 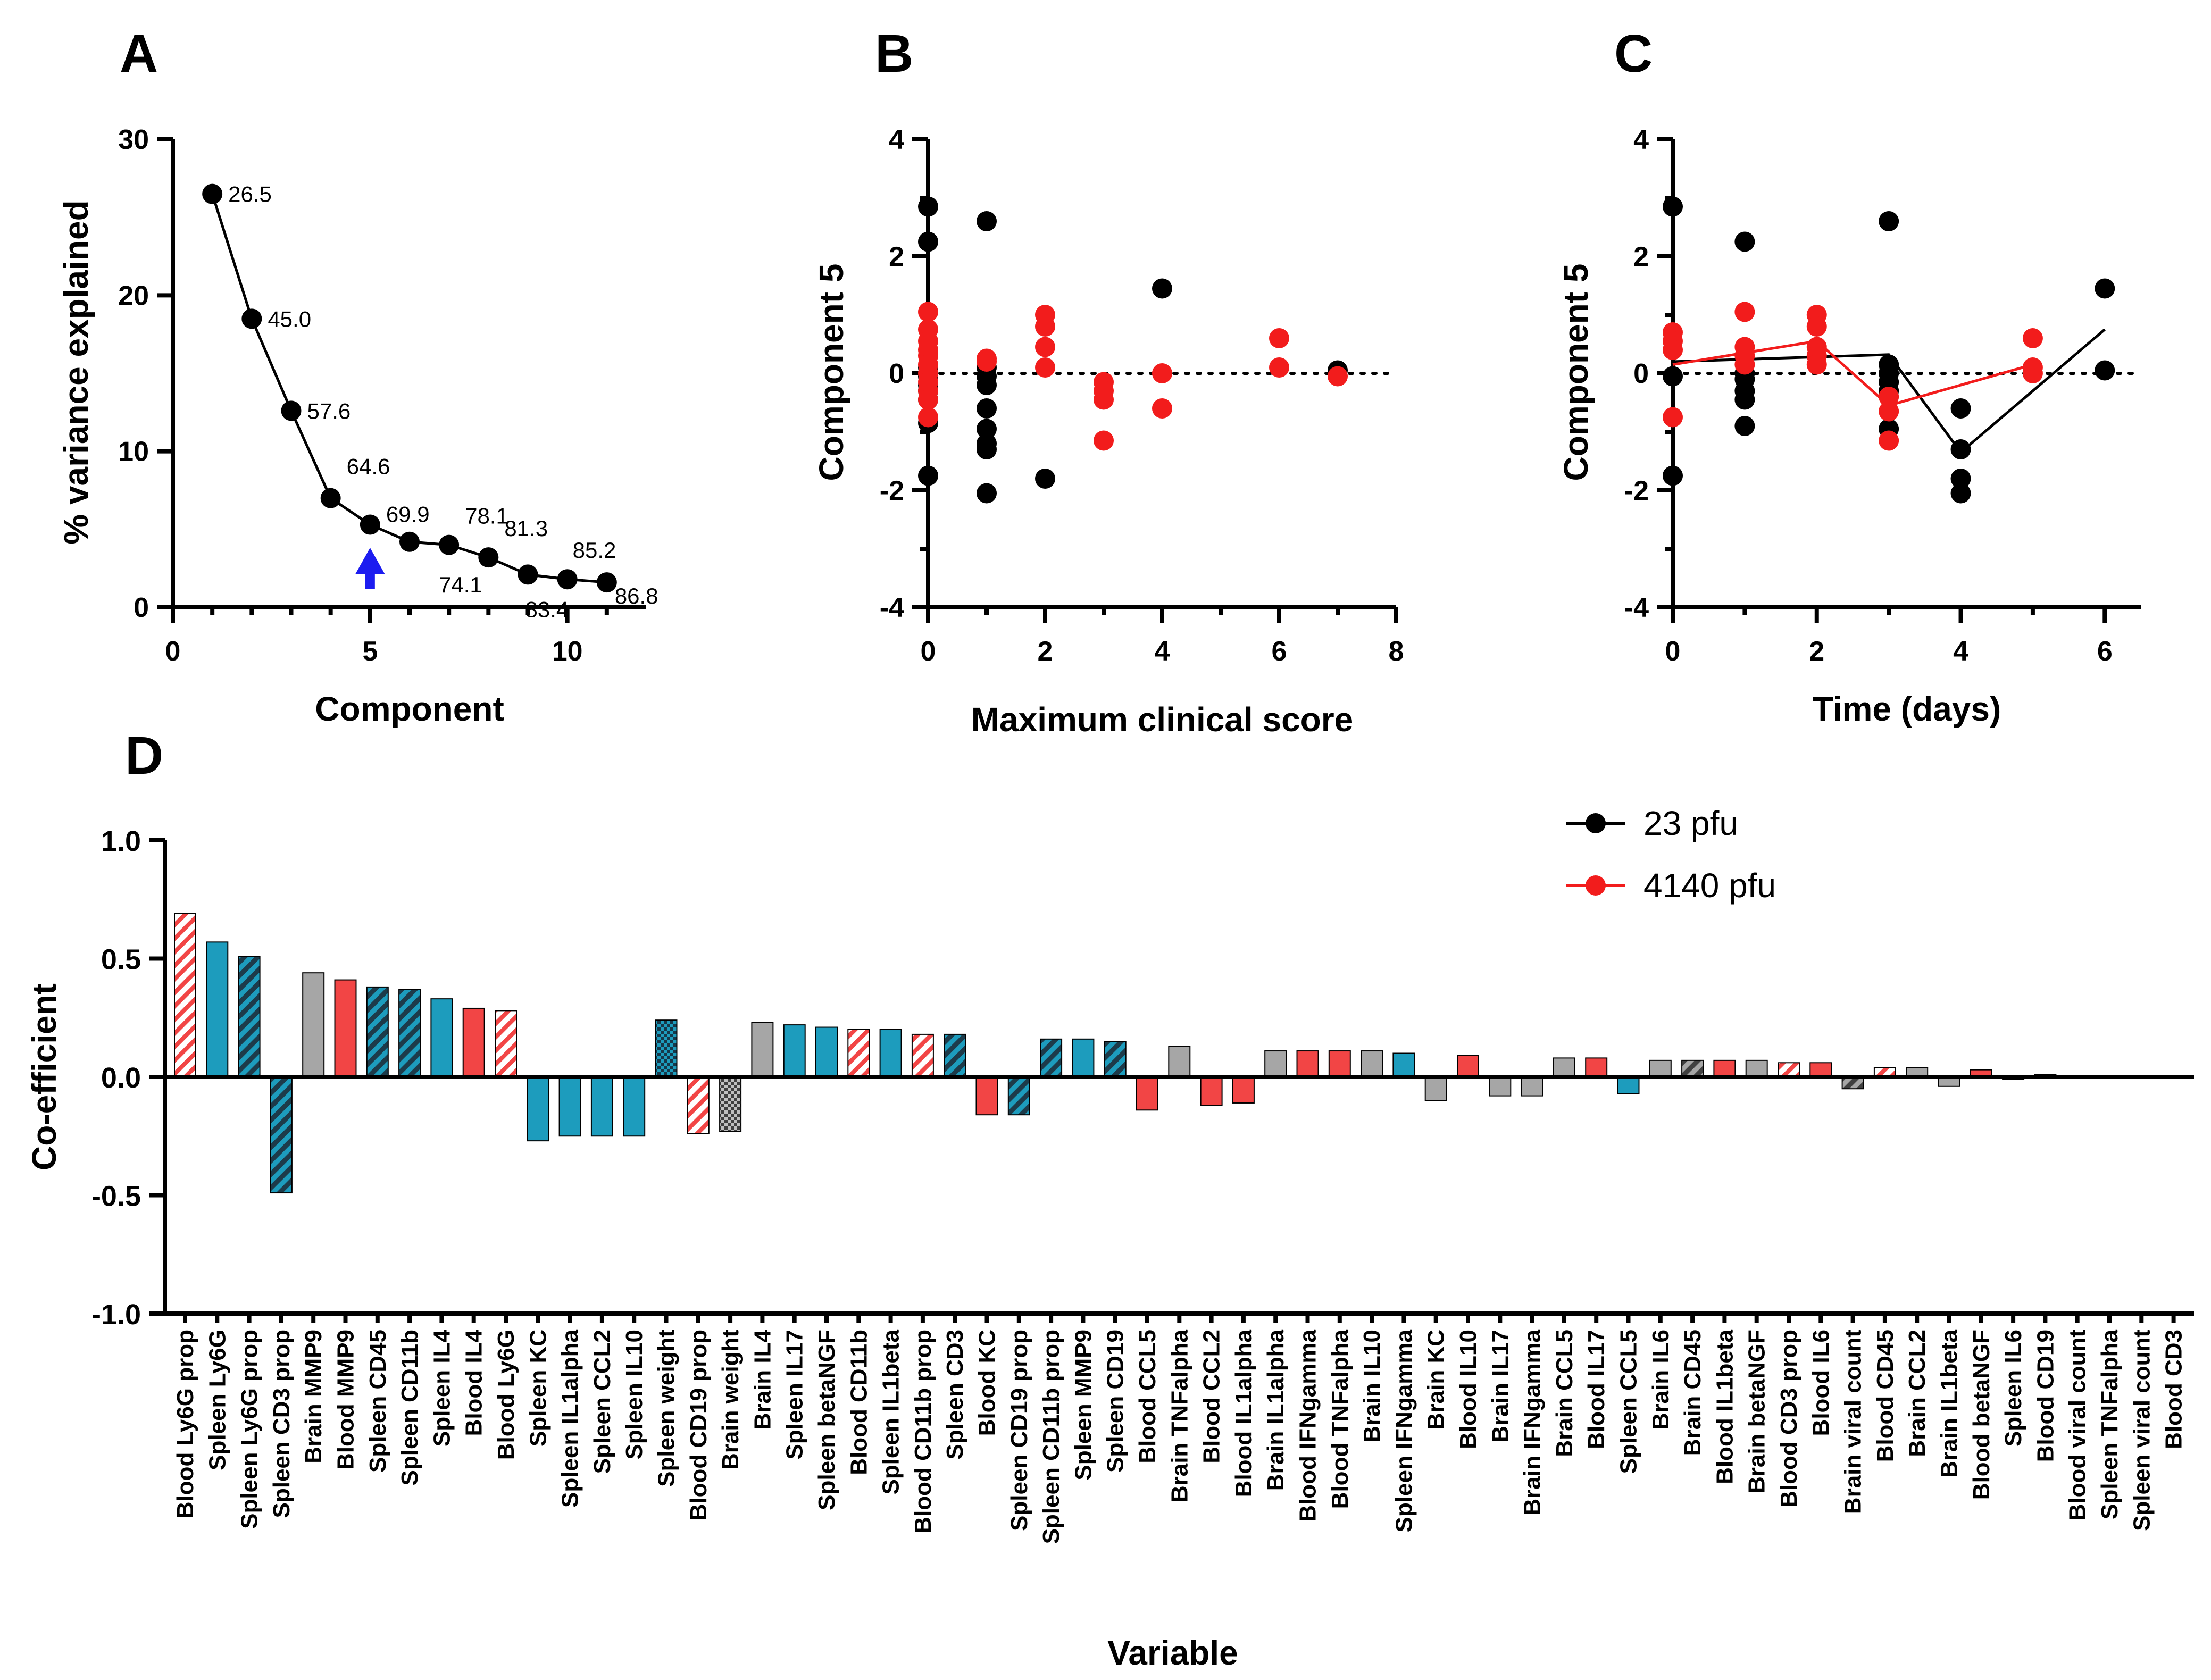 I want to click on d-category-label: Brain MMP9, so click(x=314, y=1397).